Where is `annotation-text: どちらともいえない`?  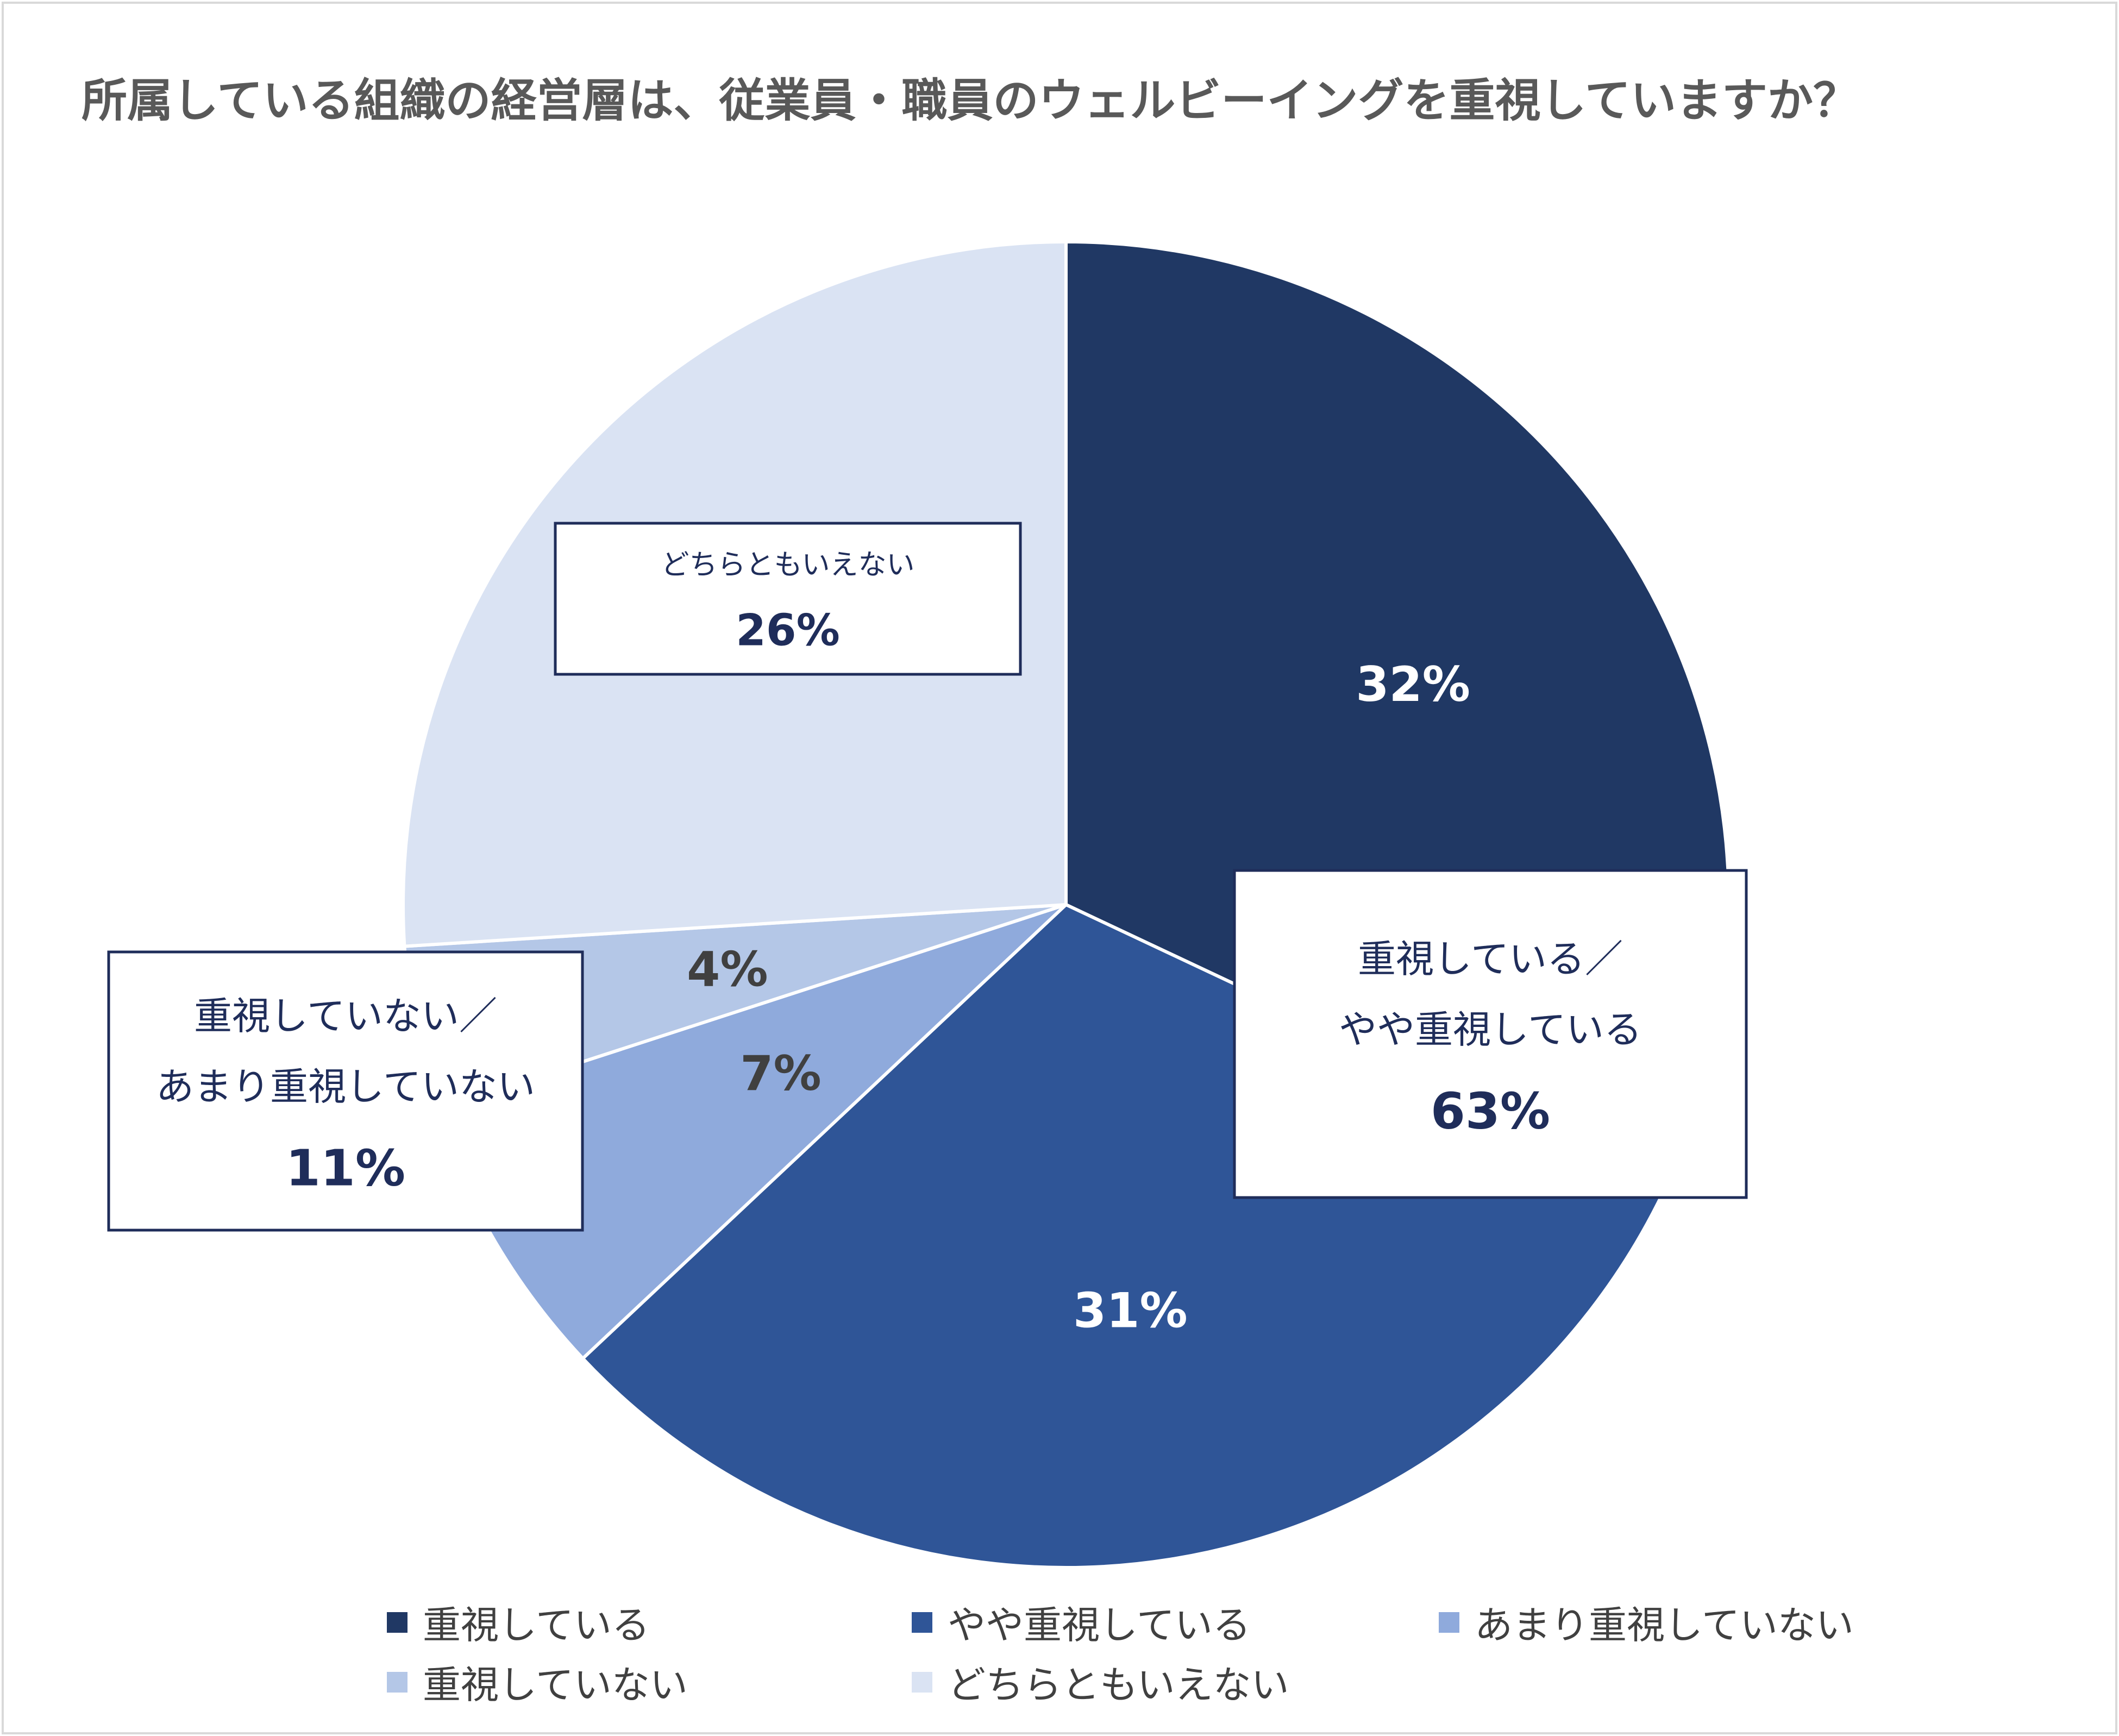 annotation-text: どちらともいえない is located at coordinates (788, 565).